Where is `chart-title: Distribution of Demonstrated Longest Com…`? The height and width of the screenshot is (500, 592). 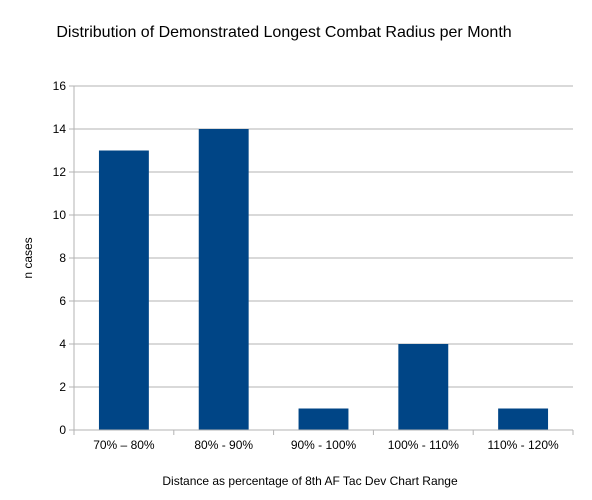 chart-title: Distribution of Demonstrated Longest Com… is located at coordinates (283, 32).